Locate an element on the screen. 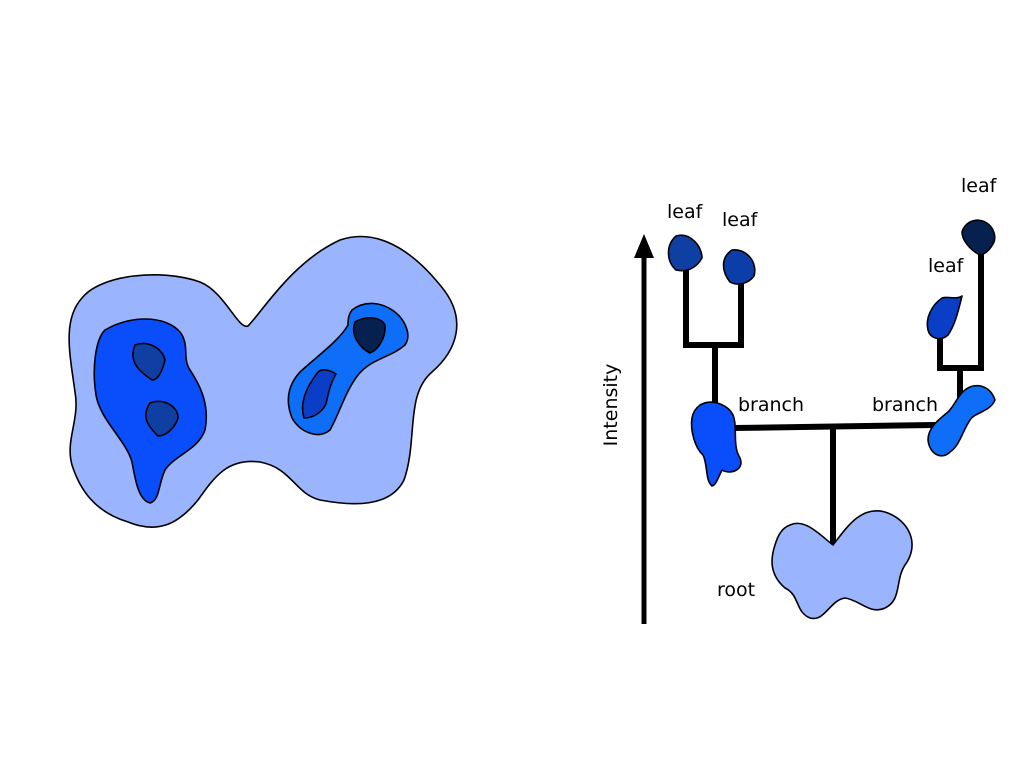 This screenshot has height=768, width=1024. label-root: root is located at coordinates (736, 590).